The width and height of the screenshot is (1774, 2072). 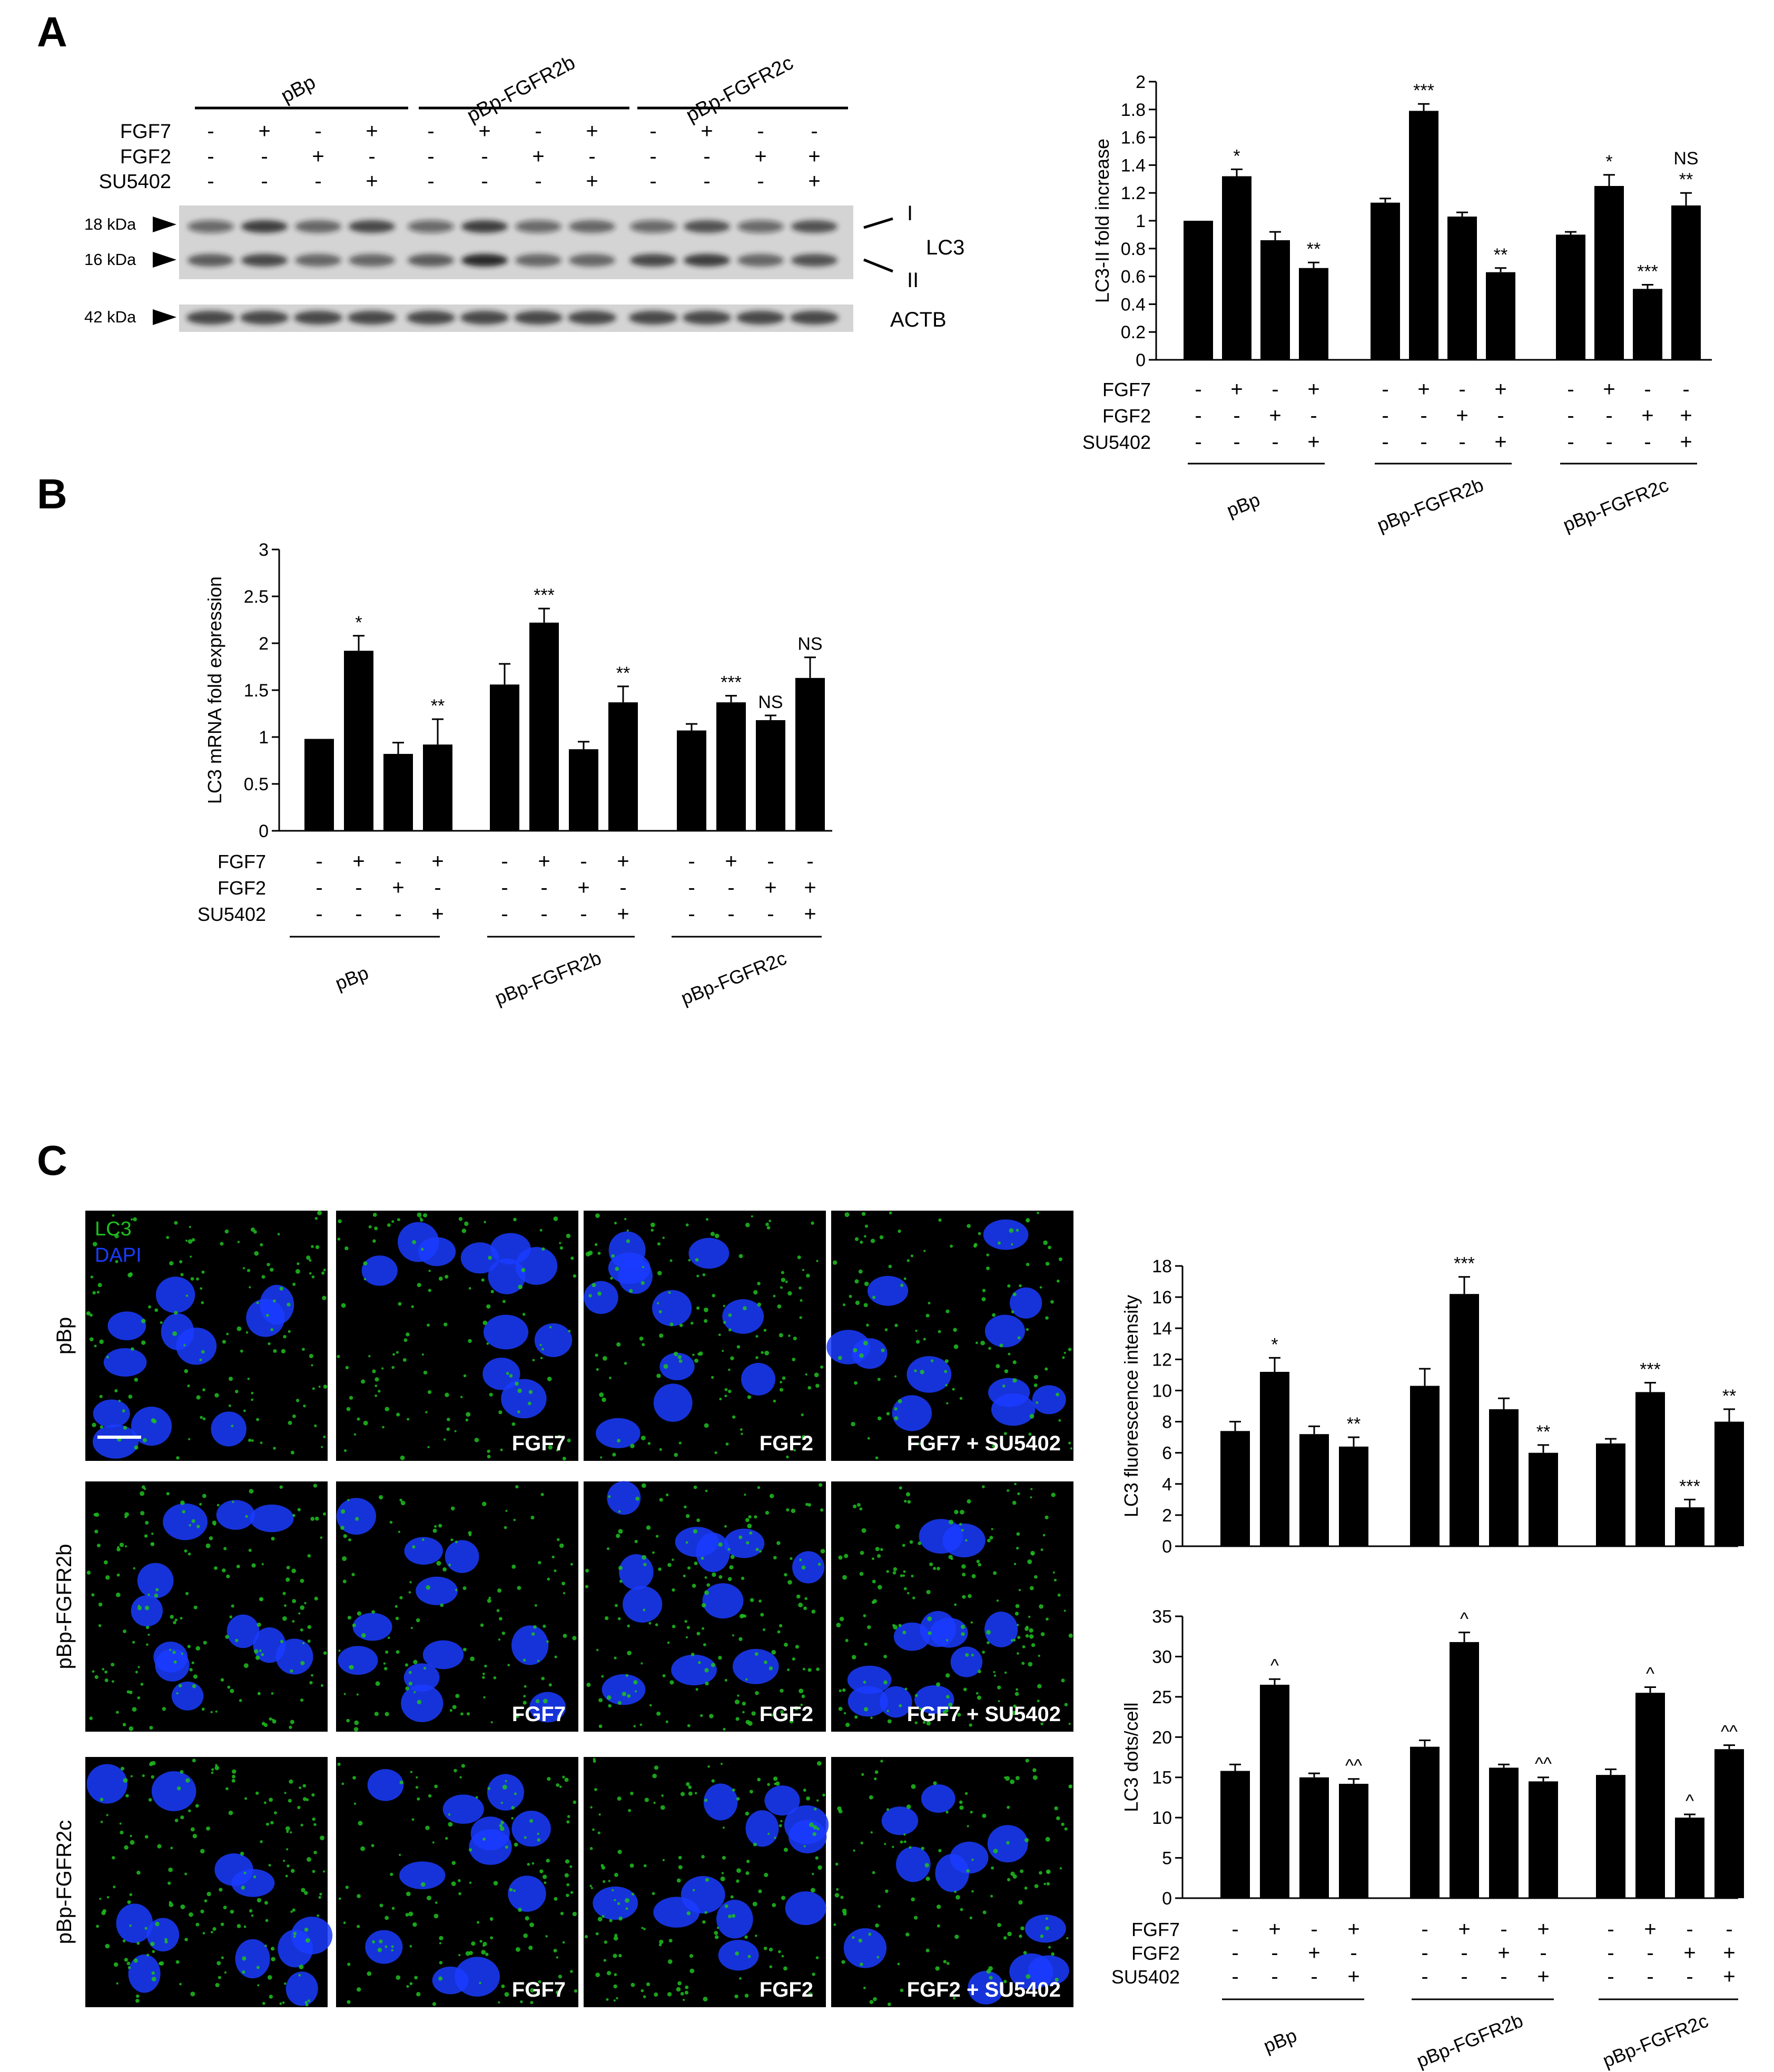 I want to click on micrograph-image: FGF2, so click(x=705, y=1607).